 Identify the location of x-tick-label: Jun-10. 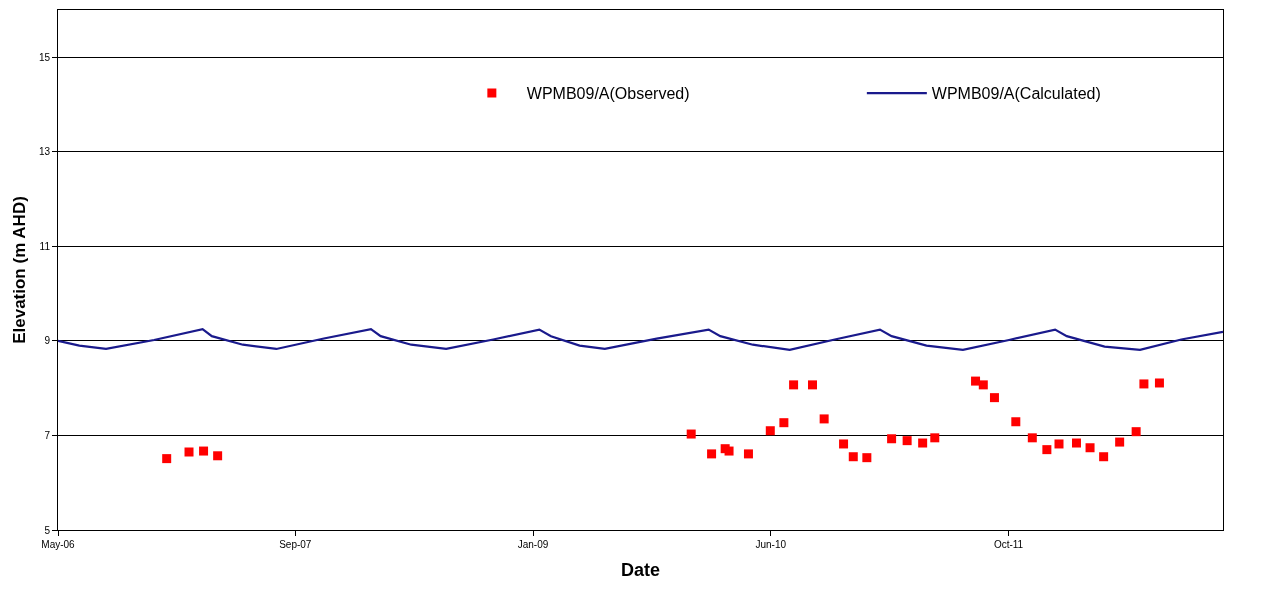
(771, 544).